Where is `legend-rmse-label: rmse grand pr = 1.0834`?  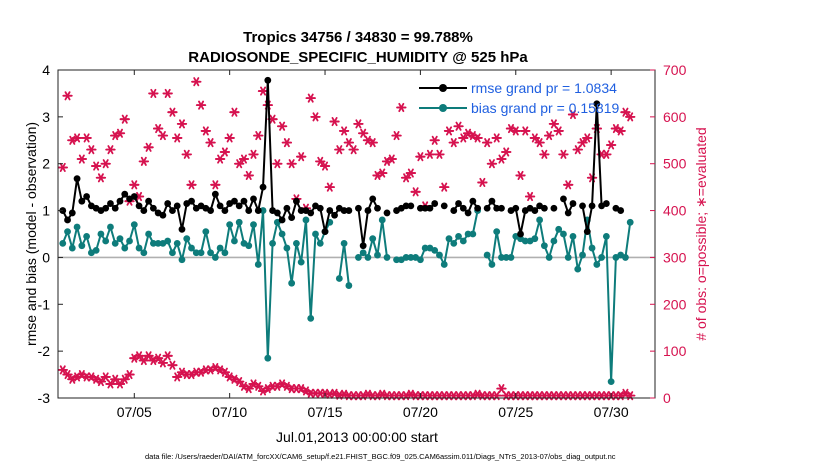
legend-rmse-label: rmse grand pr = 1.0834 is located at coordinates (544, 88).